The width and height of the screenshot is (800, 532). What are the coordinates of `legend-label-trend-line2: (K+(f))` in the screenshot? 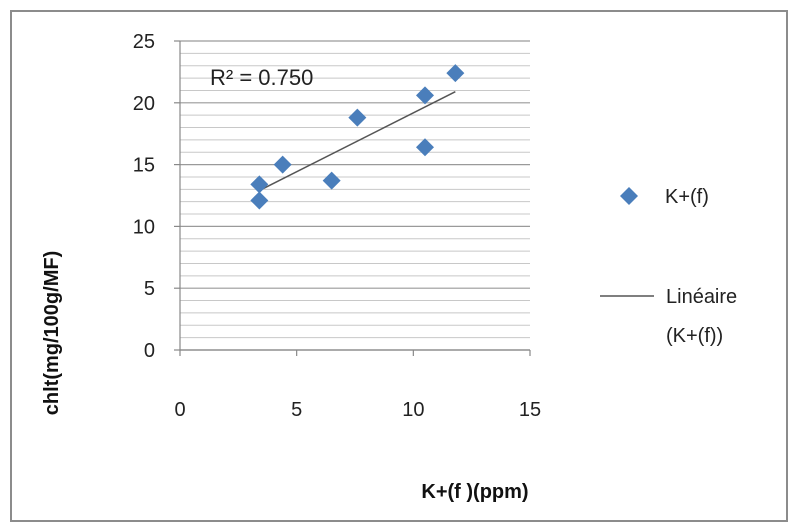 It's located at (694, 336).